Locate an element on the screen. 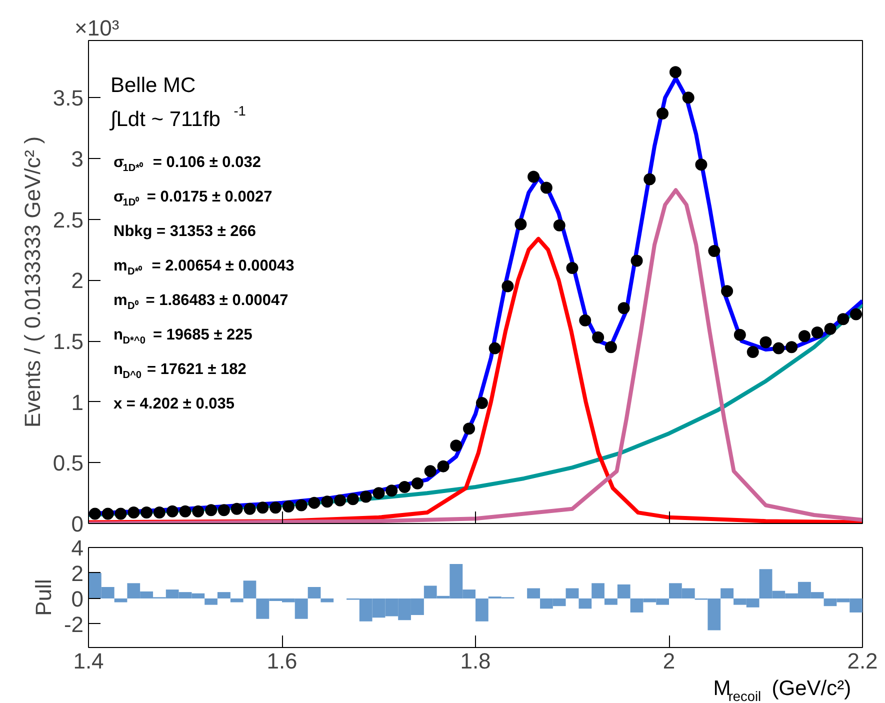 This screenshot has height=703, width=885. y-tick-label: 3 is located at coordinates (77, 159).